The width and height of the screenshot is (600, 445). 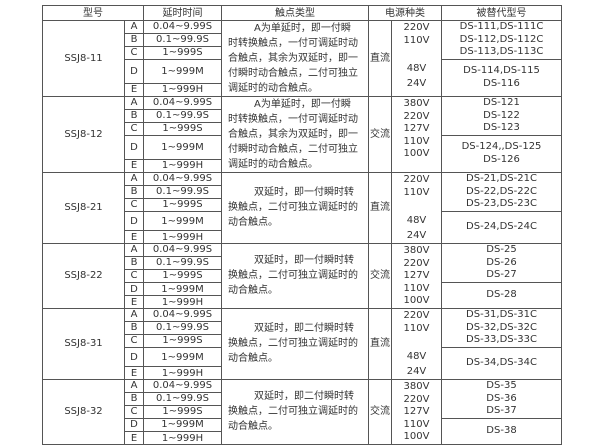 I want to click on replacement-model: DS-112,DS-112C, so click(x=501, y=39).